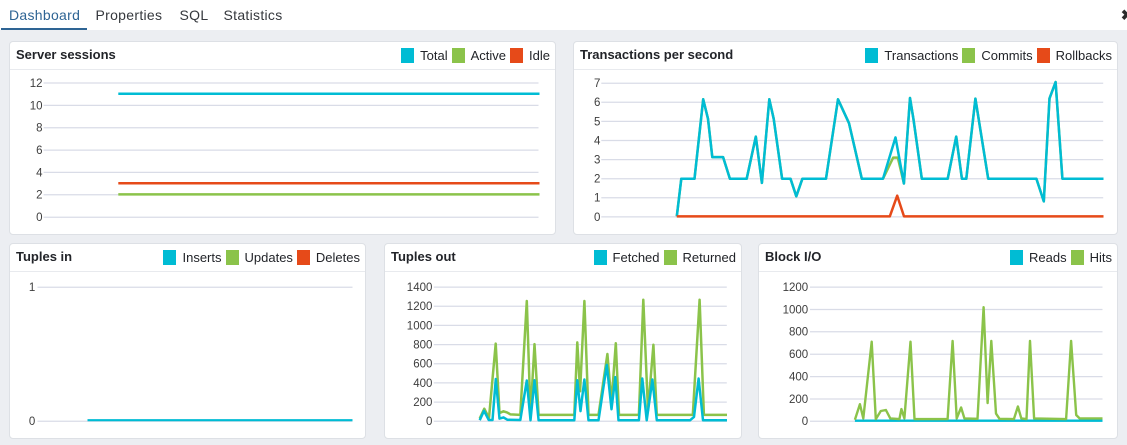  I want to click on svg-text: 5, so click(597, 122).